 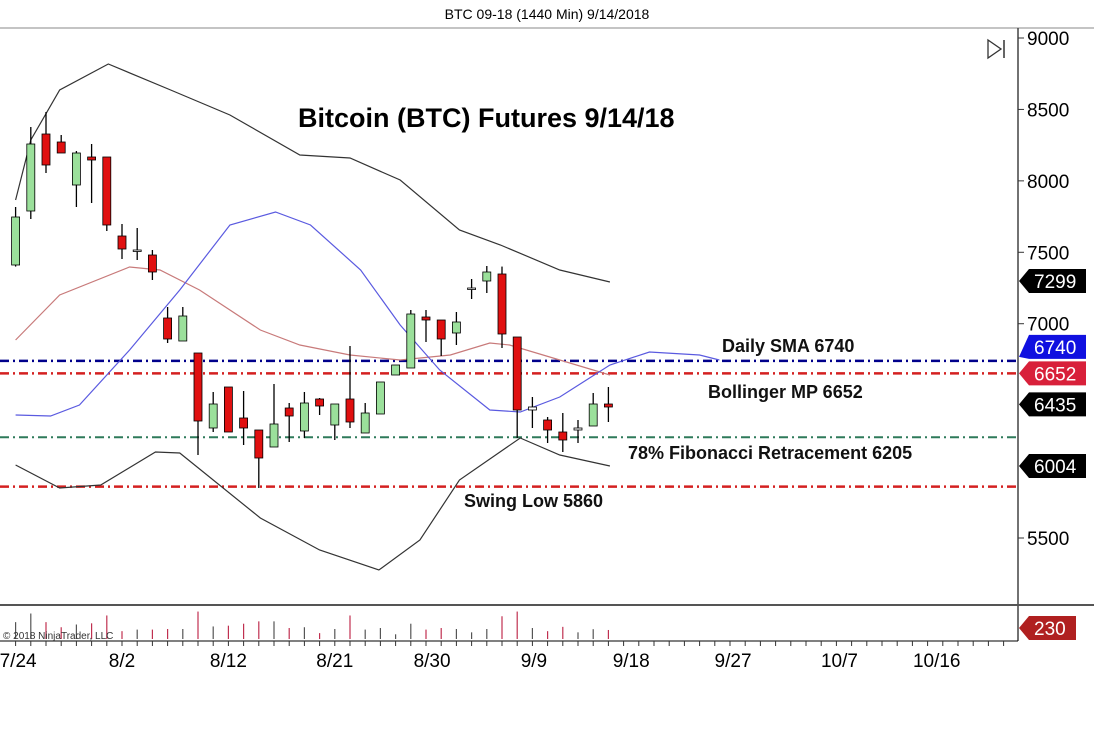 What do you see at coordinates (1055, 282) in the screenshot?
I see `price-marker-7299-label: 7299` at bounding box center [1055, 282].